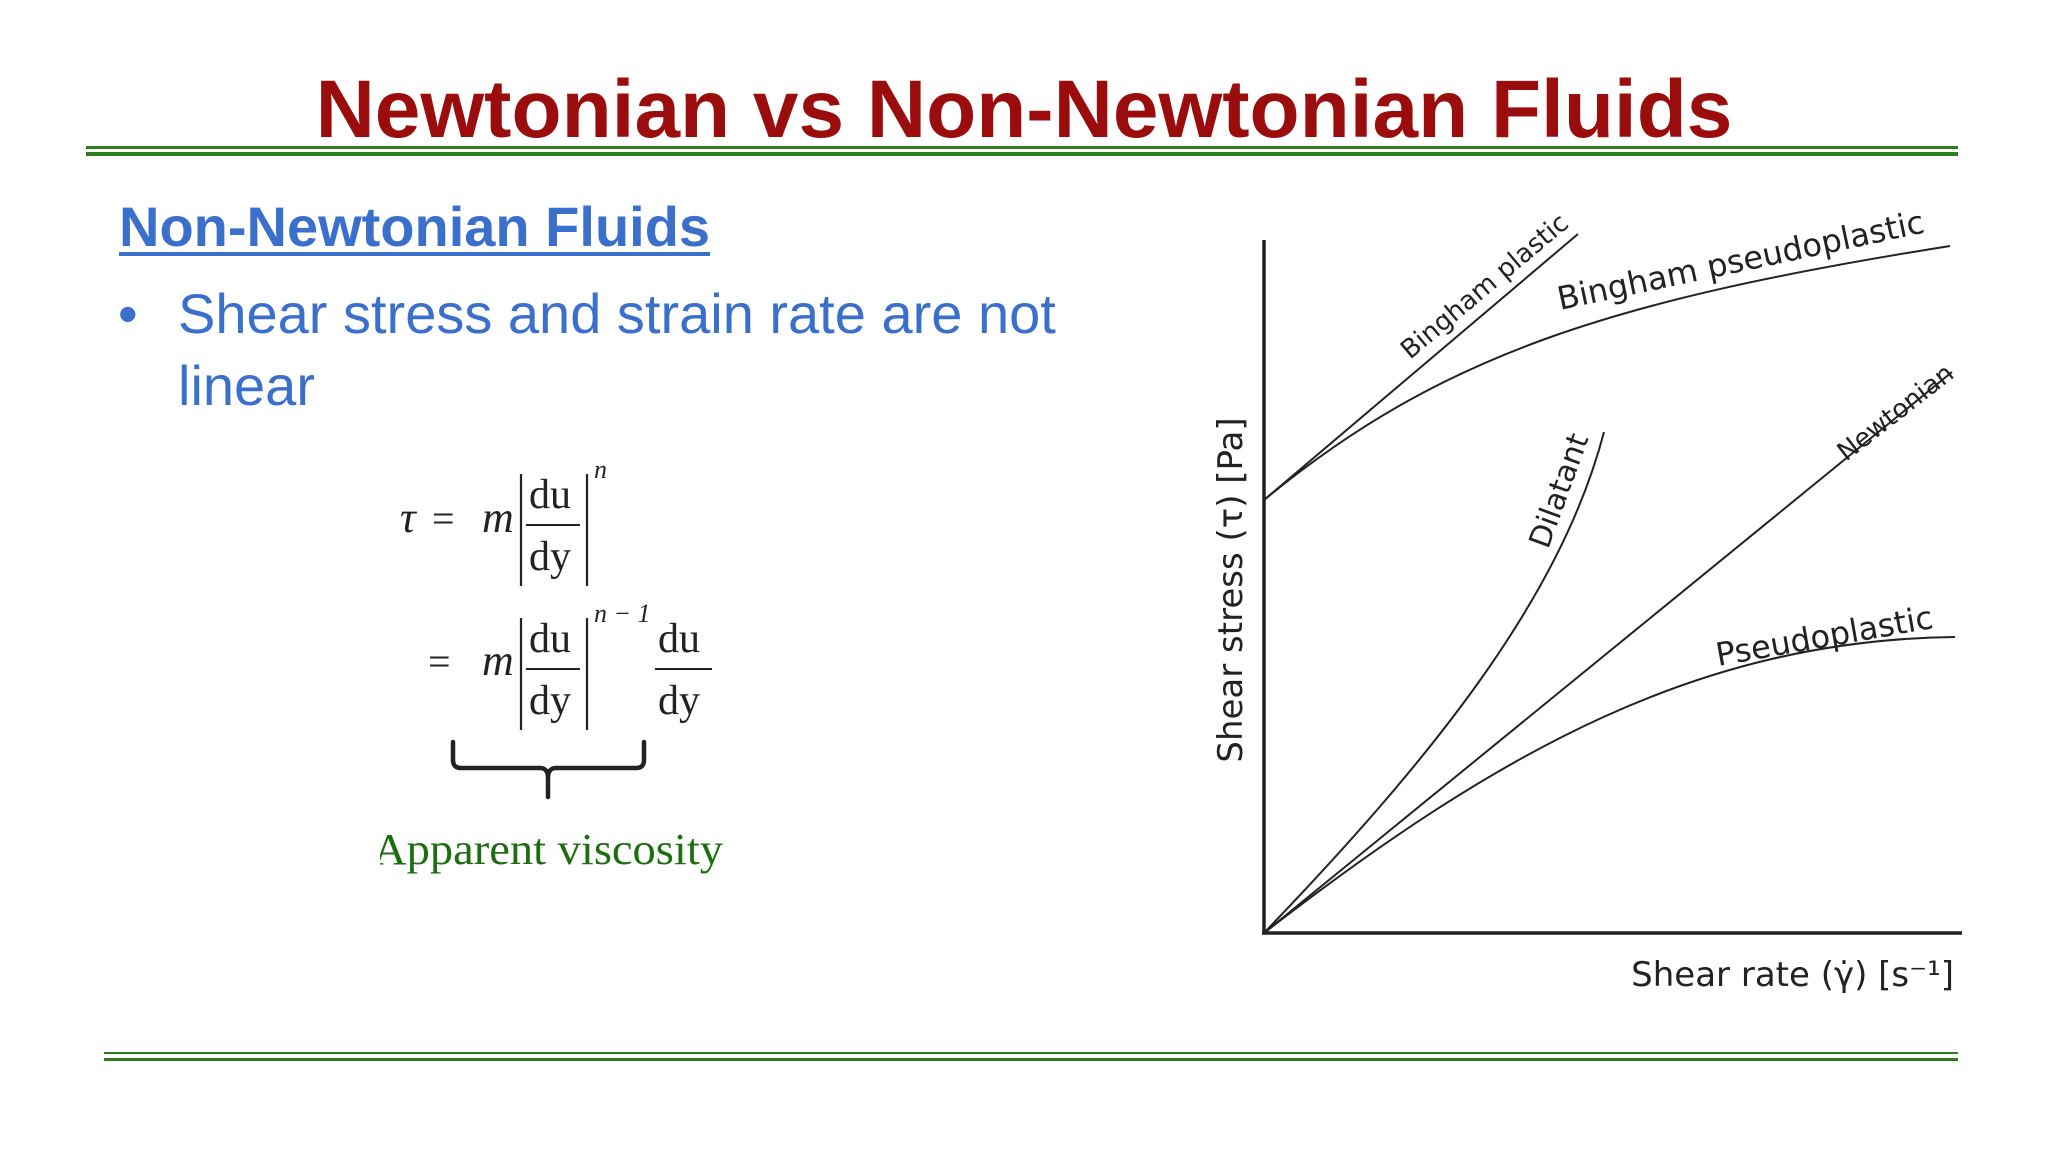  What do you see at coordinates (548, 769) in the screenshot?
I see `curly-brace-icon` at bounding box center [548, 769].